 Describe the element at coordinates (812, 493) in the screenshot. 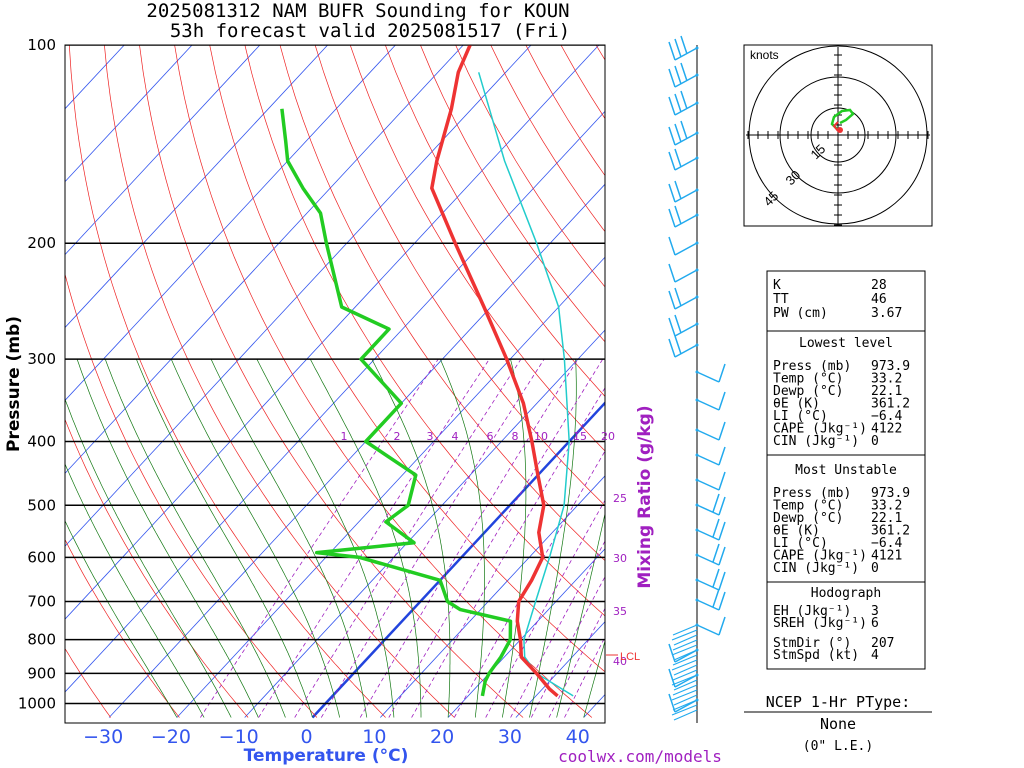

I see `unstable-label: Press (mb)` at that location.